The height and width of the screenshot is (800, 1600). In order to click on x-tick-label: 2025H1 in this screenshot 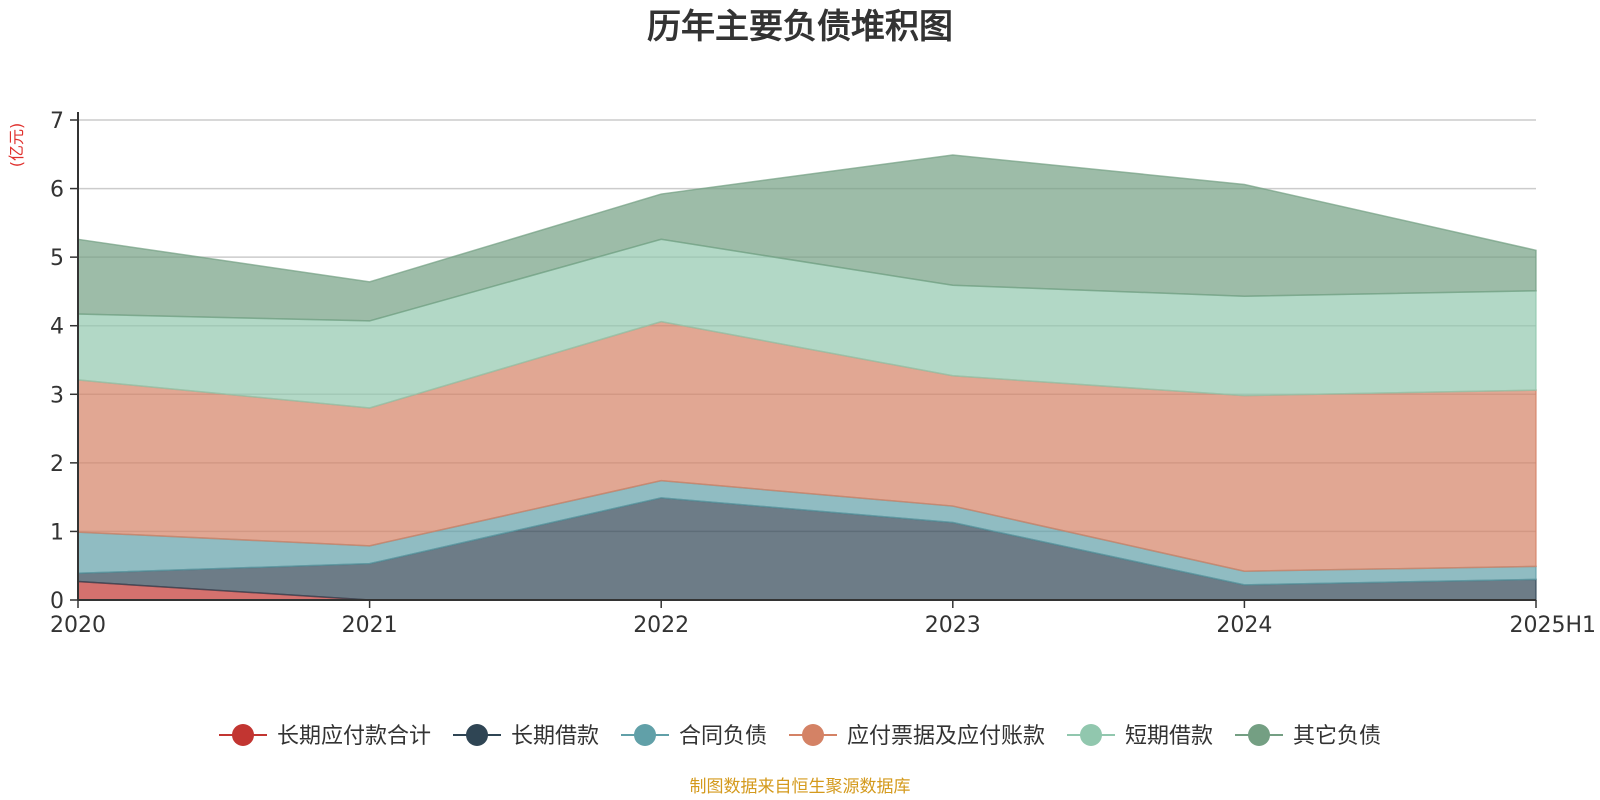, I will do `click(1552, 625)`.